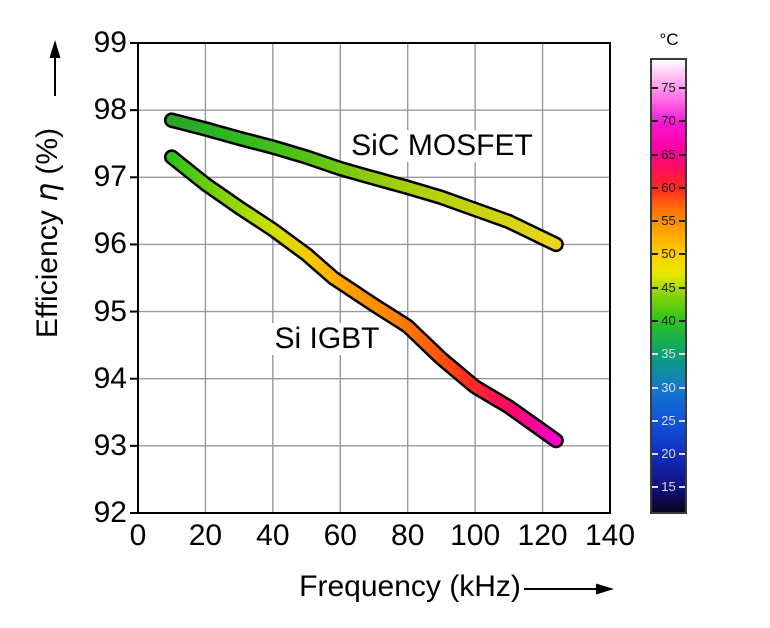  I want to click on colorbar-tick-label: 75, so click(668, 87).